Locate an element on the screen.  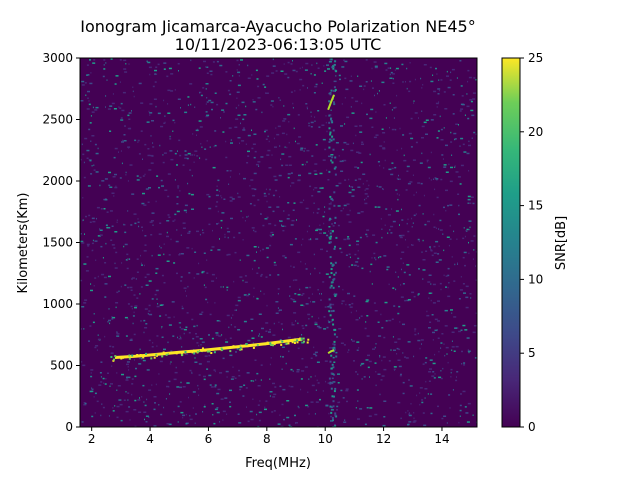
line-10mhz-spike is located at coordinates (331, 102).